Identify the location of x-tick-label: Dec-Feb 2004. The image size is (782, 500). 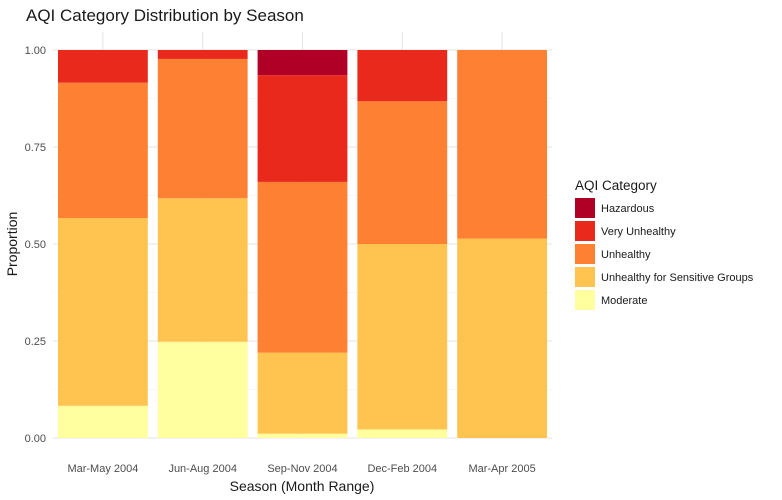
(402, 469).